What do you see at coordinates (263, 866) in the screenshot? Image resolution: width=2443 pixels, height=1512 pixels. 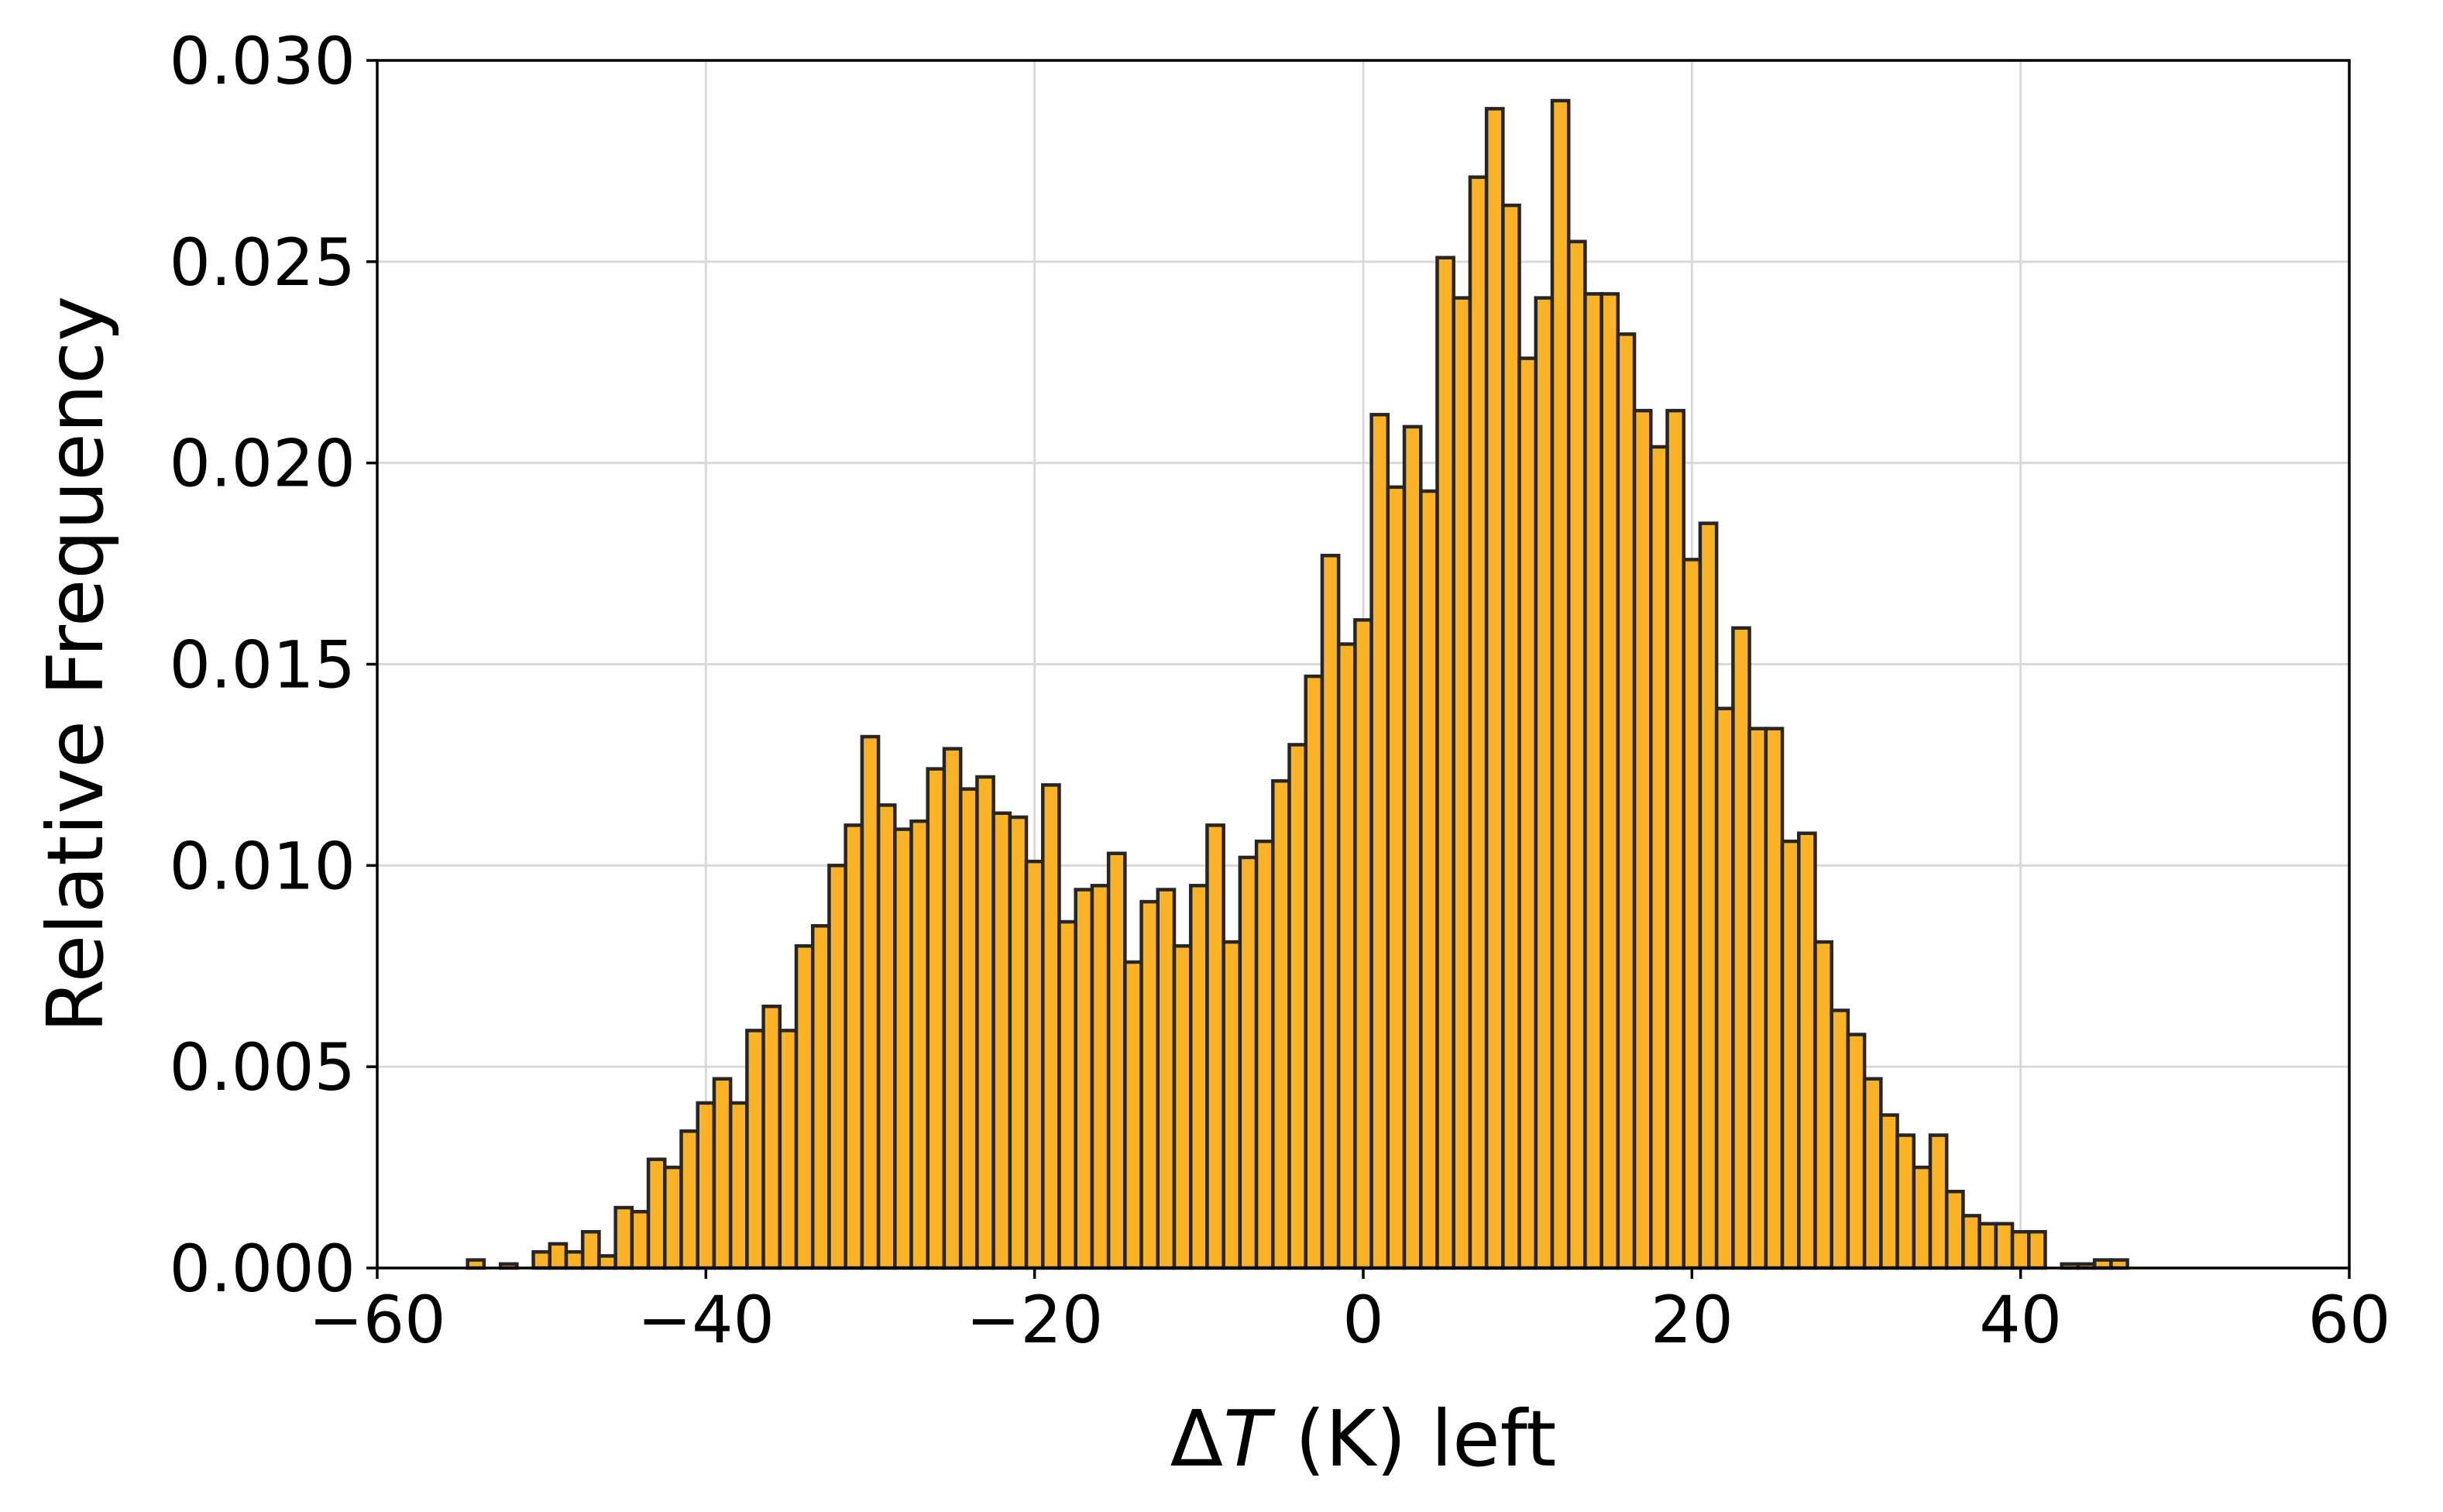 I see `y-tick-label: 0.010` at bounding box center [263, 866].